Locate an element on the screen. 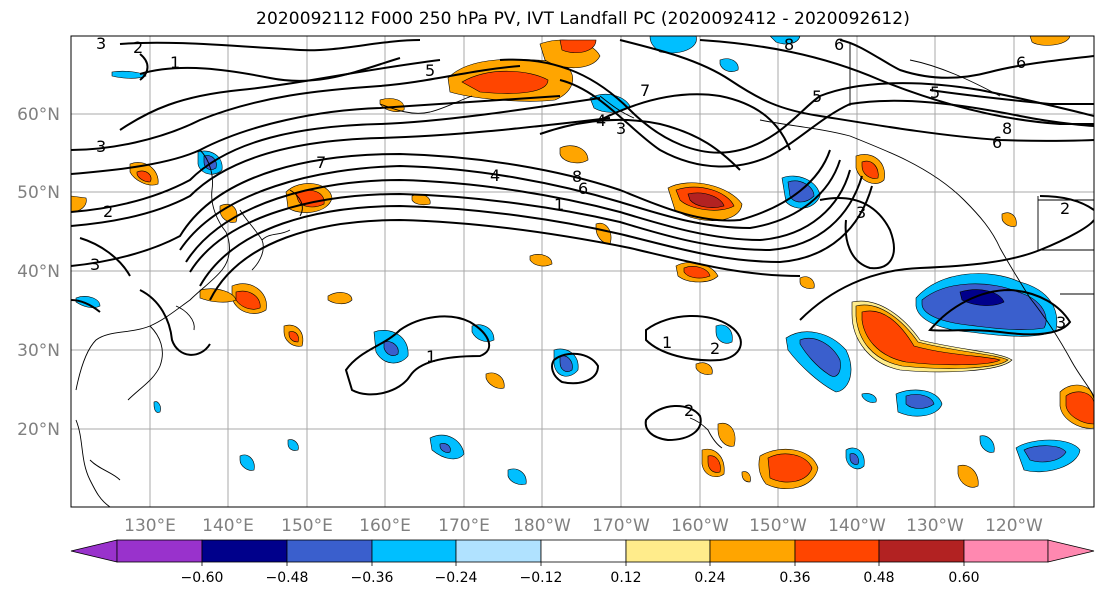 The width and height of the screenshot is (1105, 601). colorbar-tick-label: 0.24 is located at coordinates (709, 578).